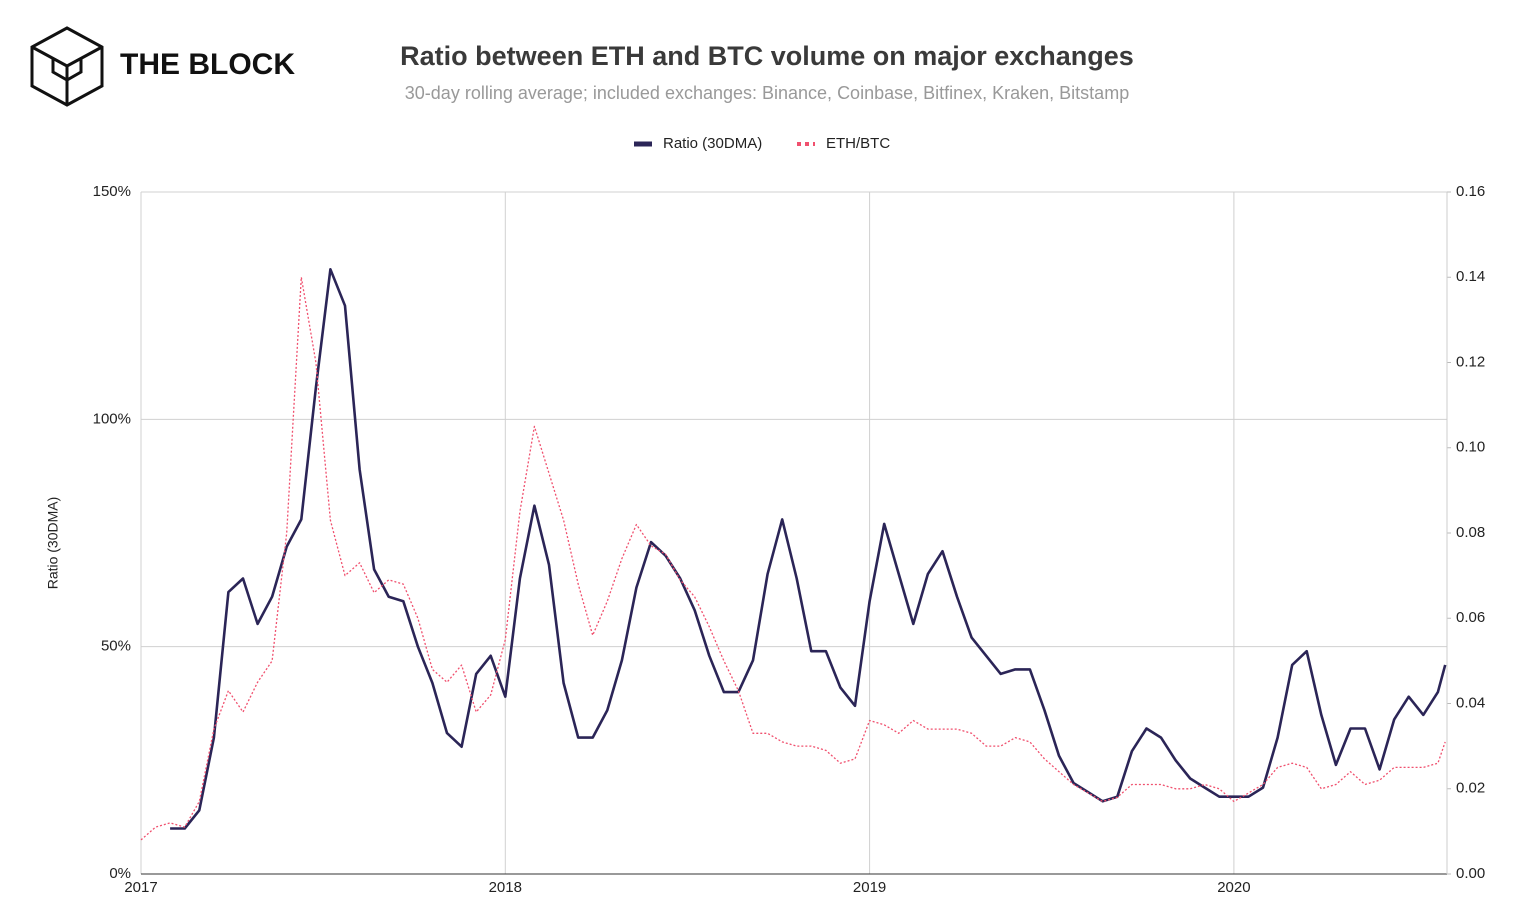 The image size is (1536, 923). I want to click on legend-label: Ratio (30DMA), so click(712, 143).